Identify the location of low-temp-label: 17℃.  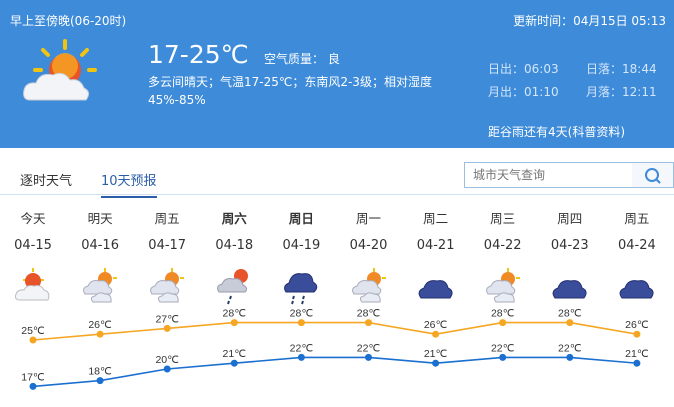
(33, 377).